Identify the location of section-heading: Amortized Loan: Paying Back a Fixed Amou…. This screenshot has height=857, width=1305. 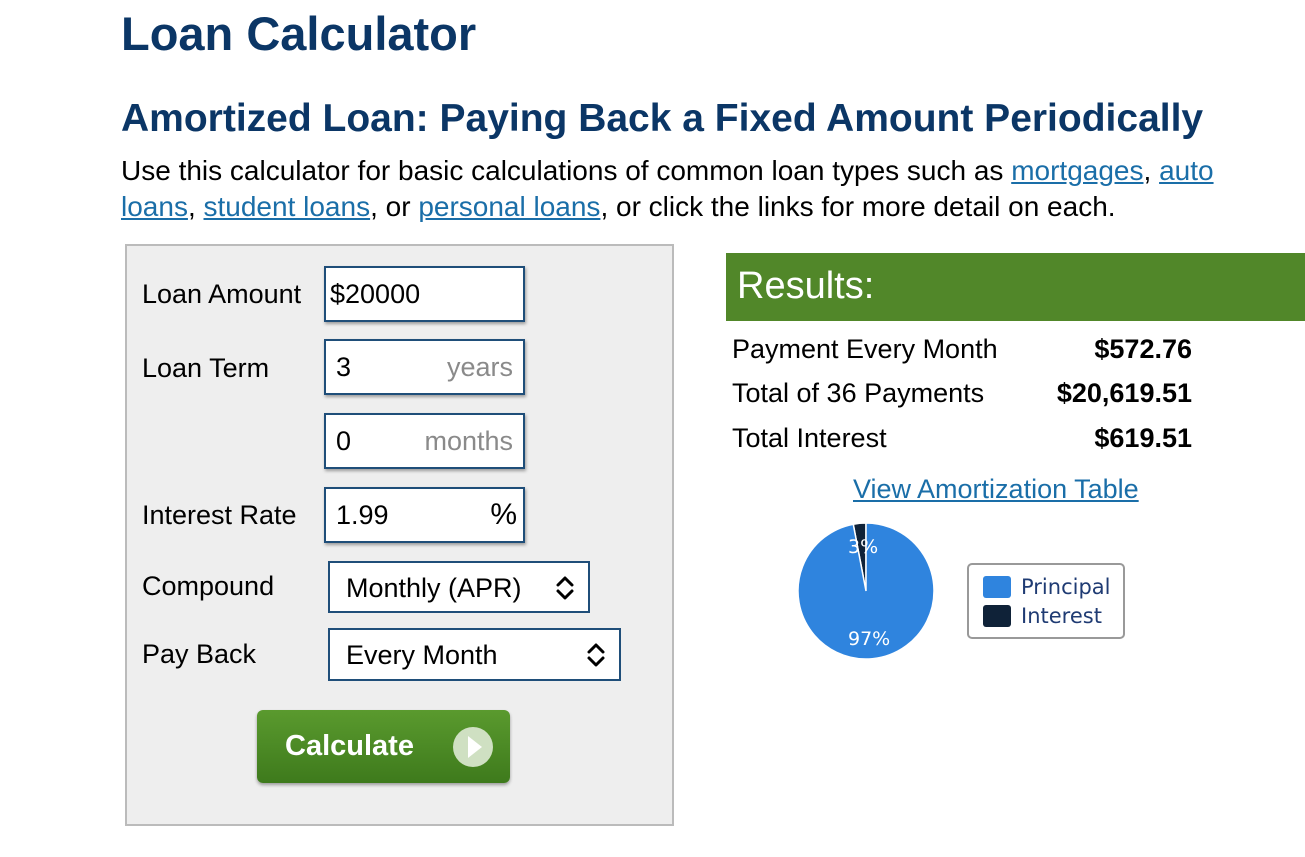
(662, 118).